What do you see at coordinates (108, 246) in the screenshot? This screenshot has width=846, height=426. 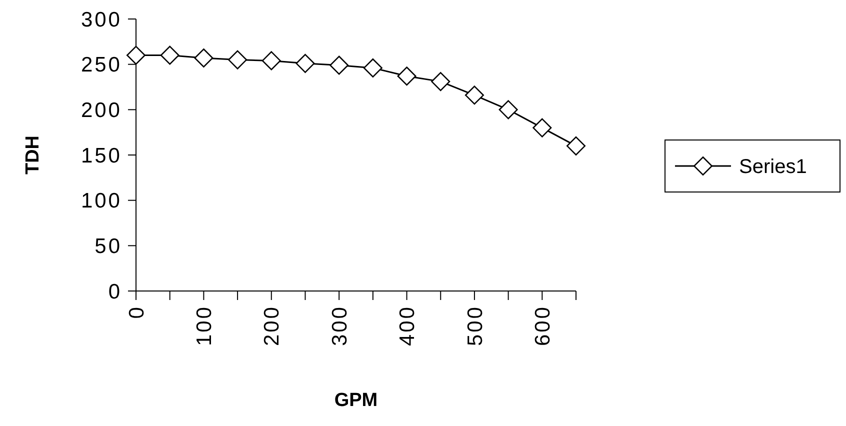 I see `y-tick-label: 50` at bounding box center [108, 246].